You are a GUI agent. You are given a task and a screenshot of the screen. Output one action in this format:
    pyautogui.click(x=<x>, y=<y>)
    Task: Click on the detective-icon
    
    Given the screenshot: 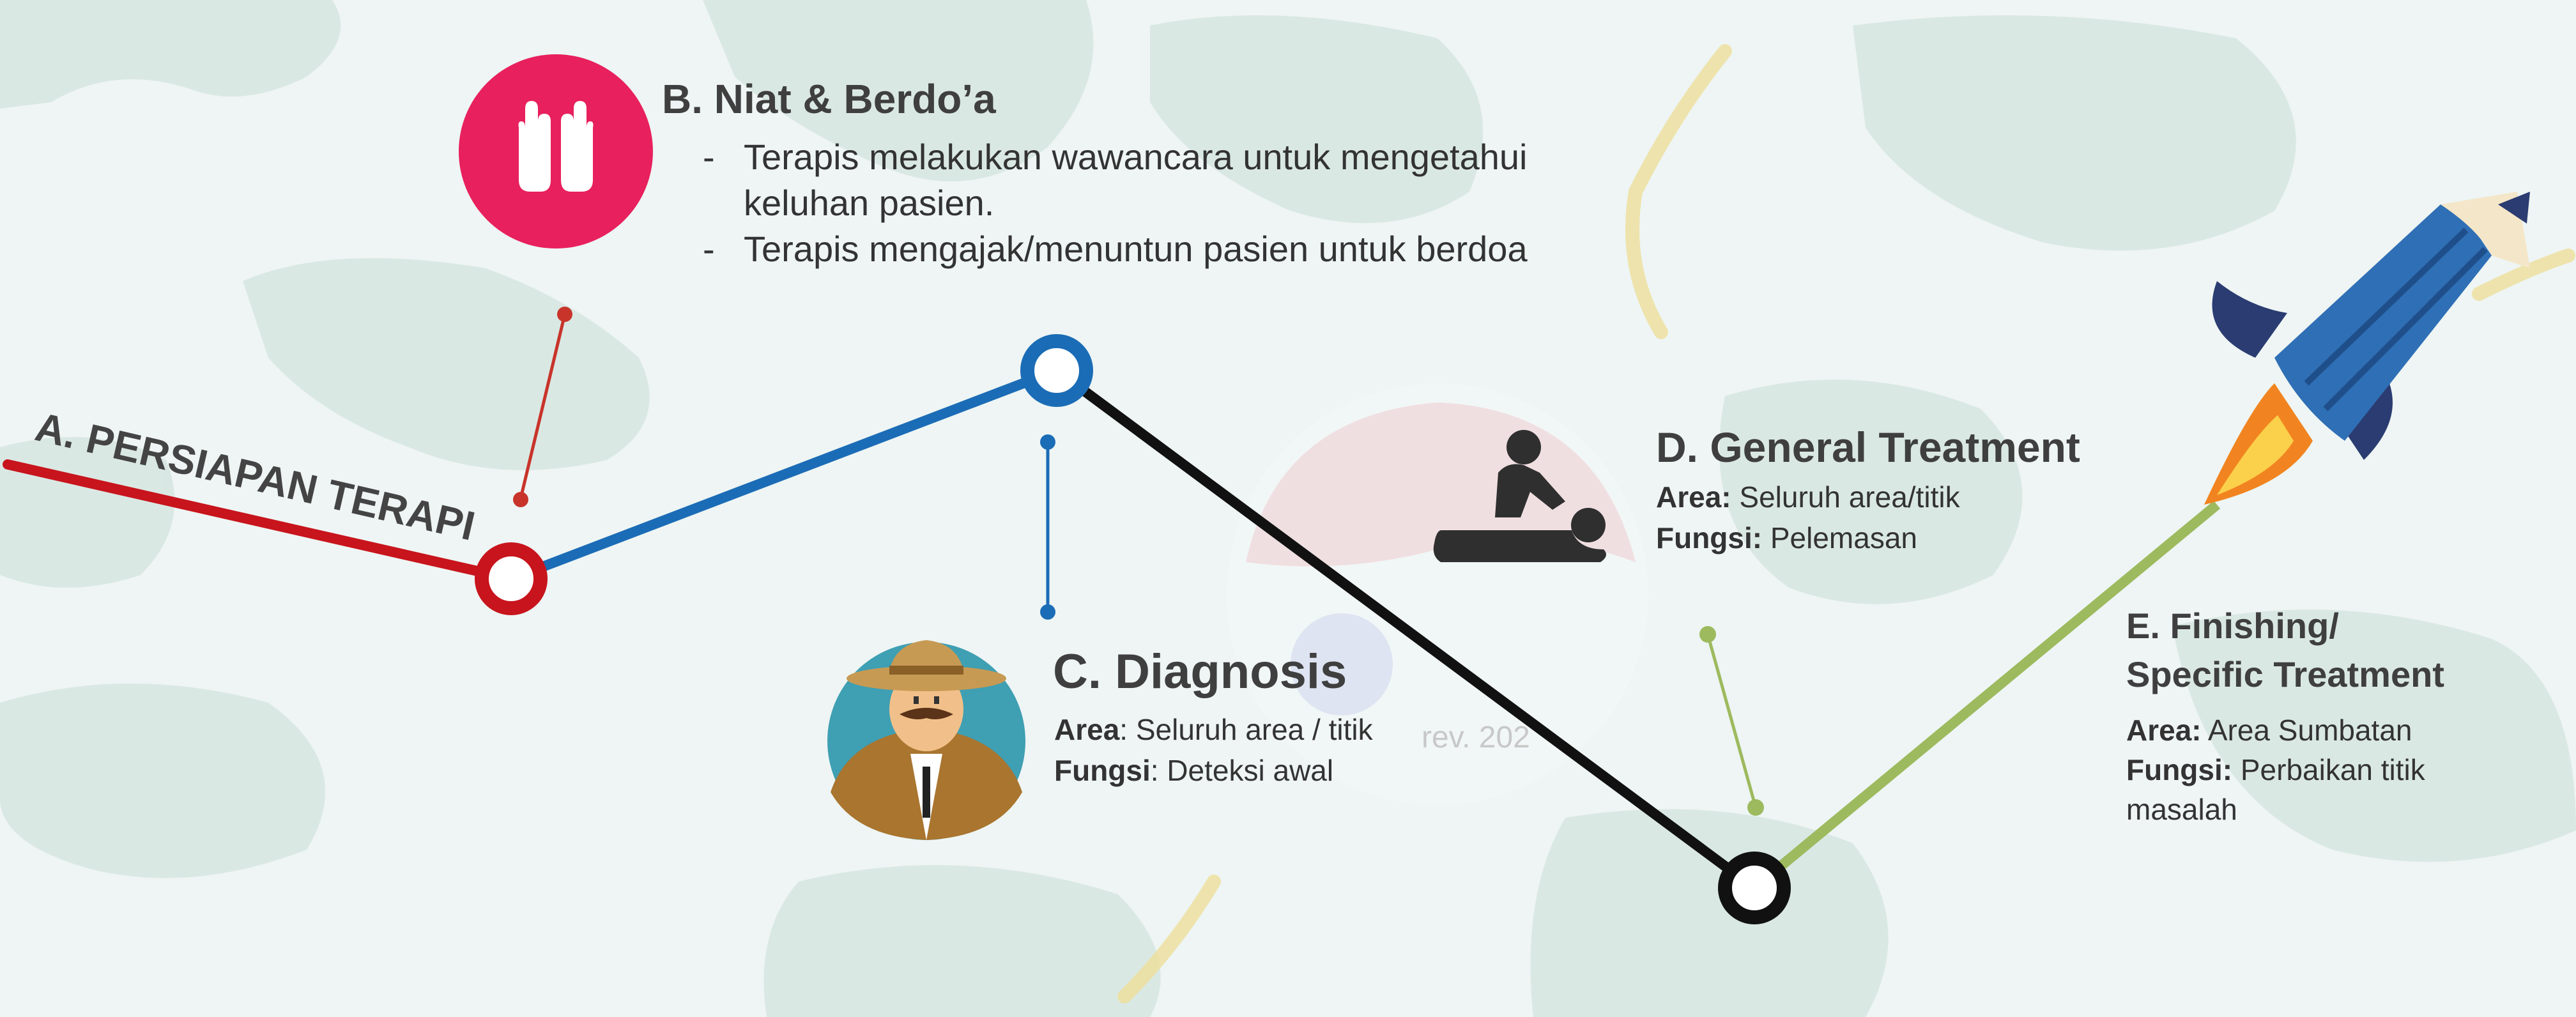 What is the action you would take?
    pyautogui.click(x=926, y=740)
    